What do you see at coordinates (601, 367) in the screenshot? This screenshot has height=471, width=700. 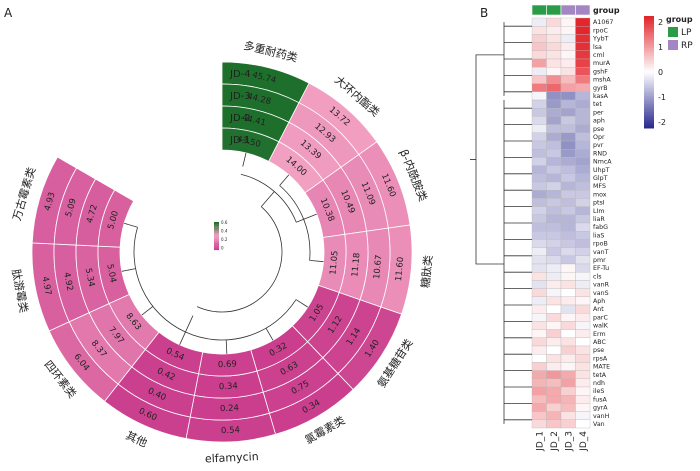 I see `gene-label: MATE` at bounding box center [601, 367].